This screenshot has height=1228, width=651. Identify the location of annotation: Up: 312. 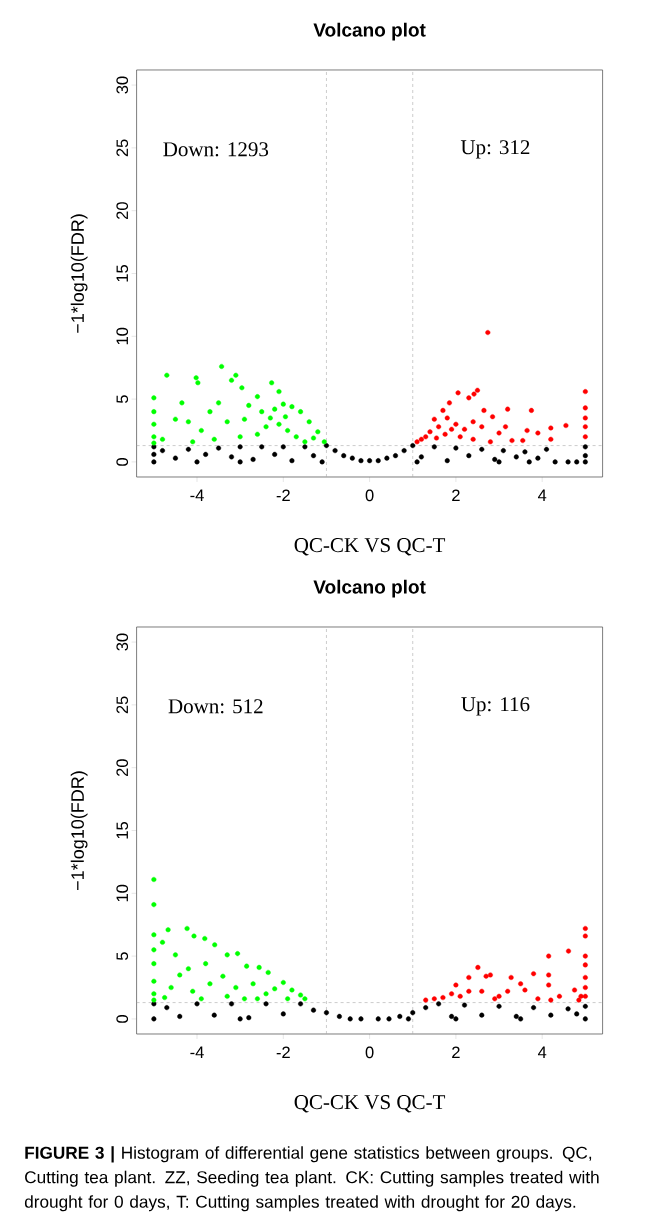
(495, 149).